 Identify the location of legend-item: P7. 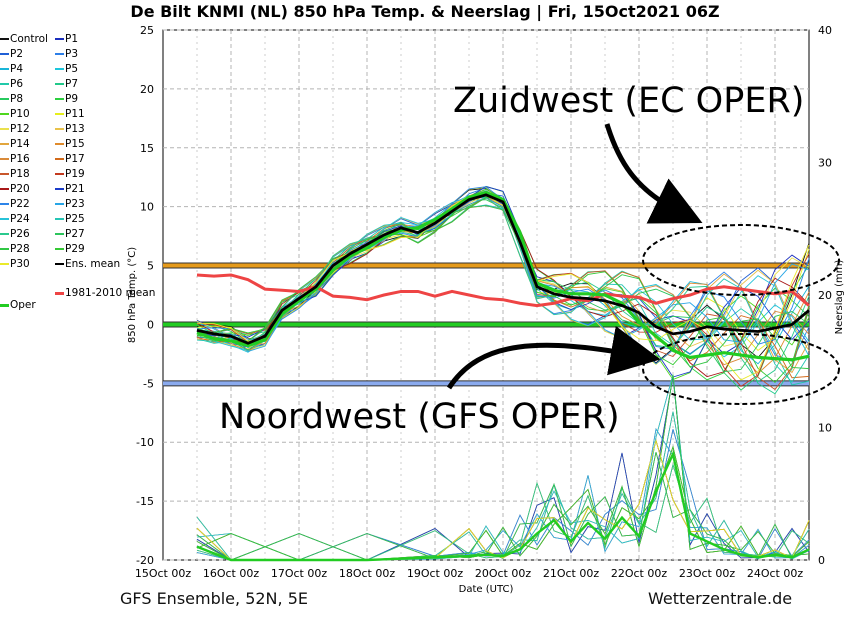
(66, 84).